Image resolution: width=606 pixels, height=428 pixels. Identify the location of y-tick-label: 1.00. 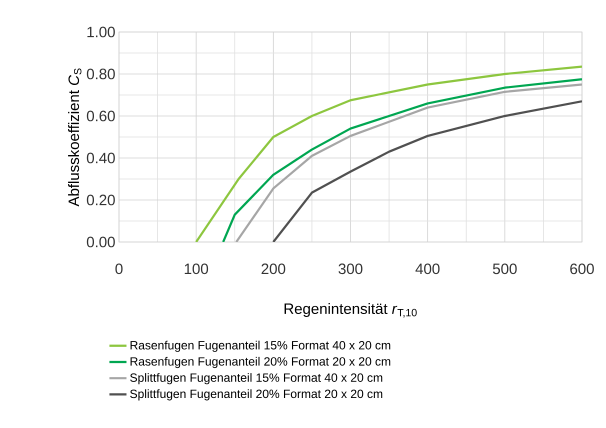
(101, 32).